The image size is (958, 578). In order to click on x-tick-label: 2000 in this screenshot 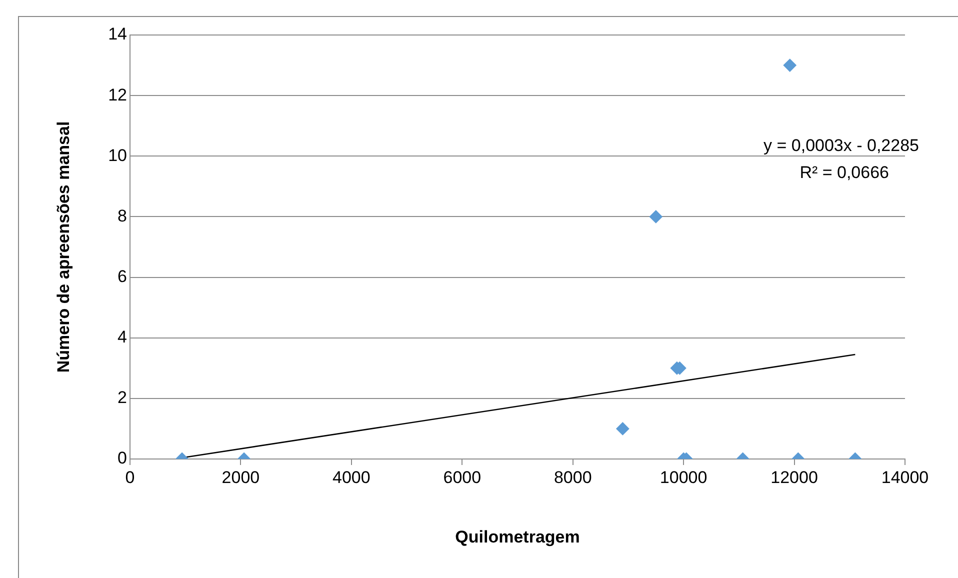, I will do `click(241, 477)`.